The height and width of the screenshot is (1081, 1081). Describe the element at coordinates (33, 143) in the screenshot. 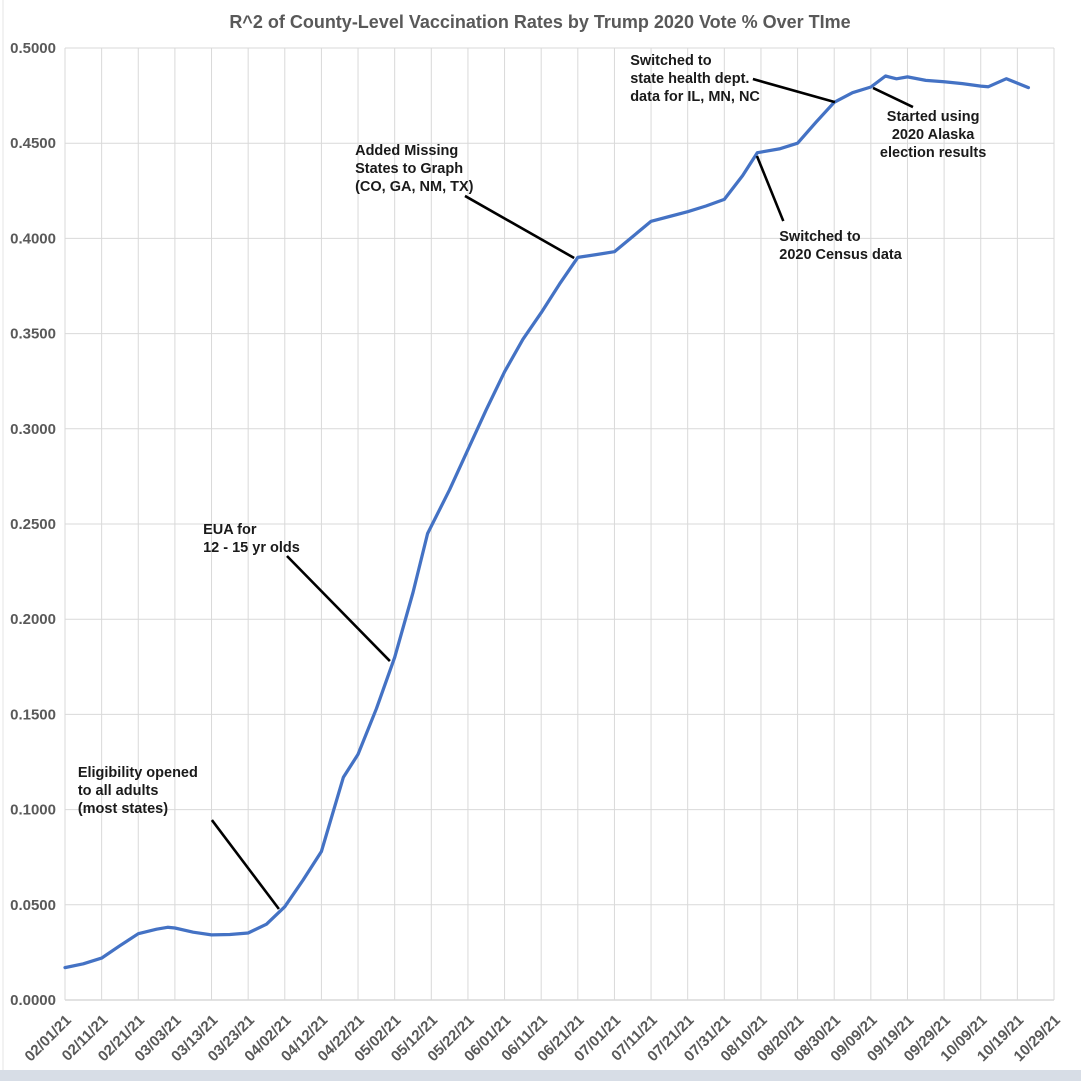

I see `y-axis-label: 0.4500` at that location.